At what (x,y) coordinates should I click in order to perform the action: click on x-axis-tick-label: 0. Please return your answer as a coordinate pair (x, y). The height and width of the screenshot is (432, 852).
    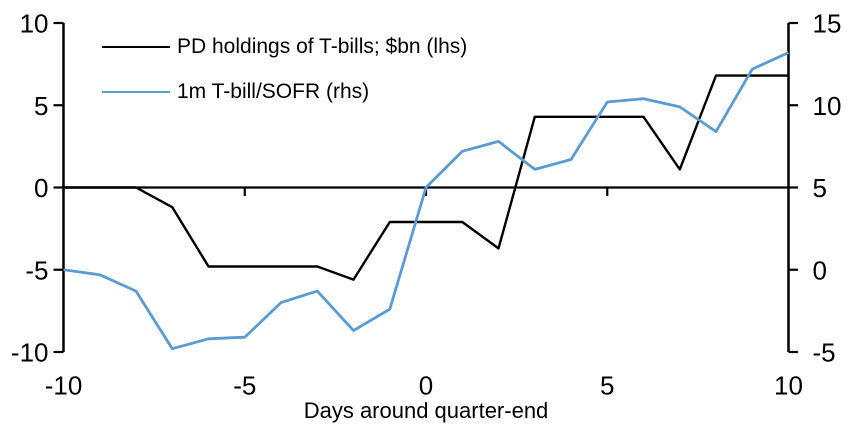
    Looking at the image, I should click on (426, 386).